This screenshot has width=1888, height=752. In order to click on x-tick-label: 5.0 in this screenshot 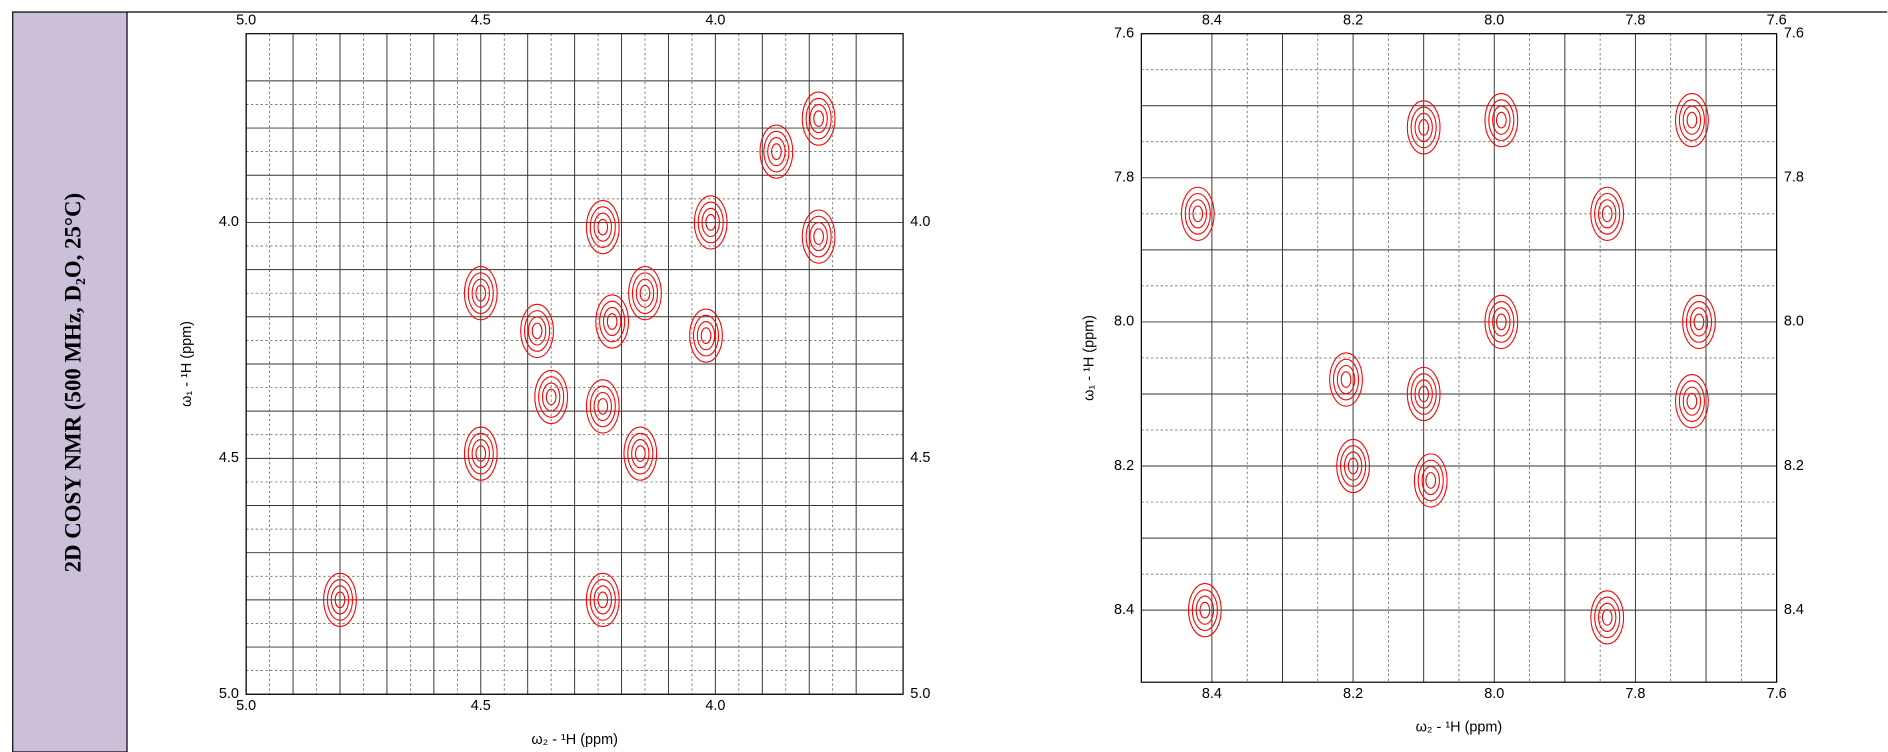, I will do `click(246, 706)`.